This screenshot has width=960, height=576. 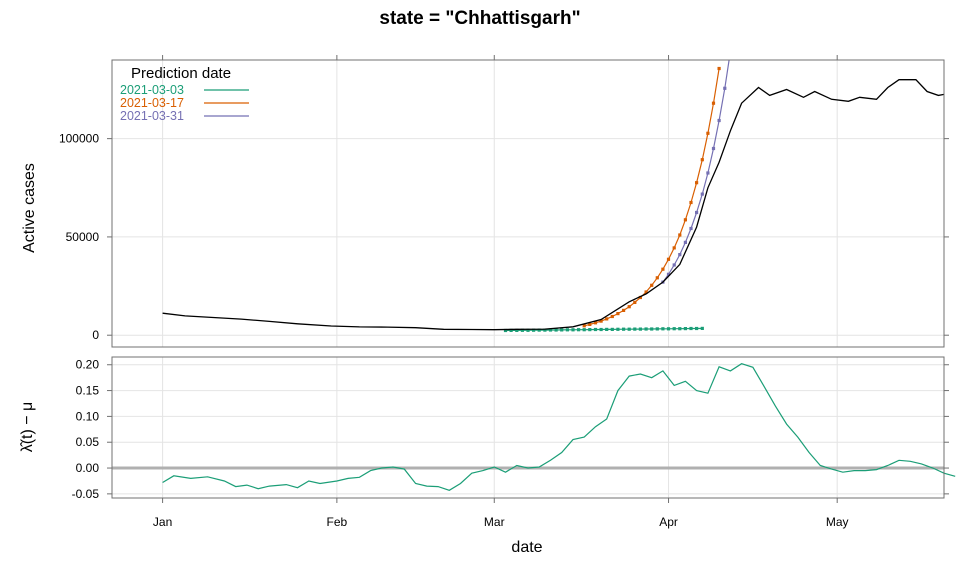 What do you see at coordinates (152, 90) in the screenshot?
I see `legend-entry-2021-03-03: 2021-03-03` at bounding box center [152, 90].